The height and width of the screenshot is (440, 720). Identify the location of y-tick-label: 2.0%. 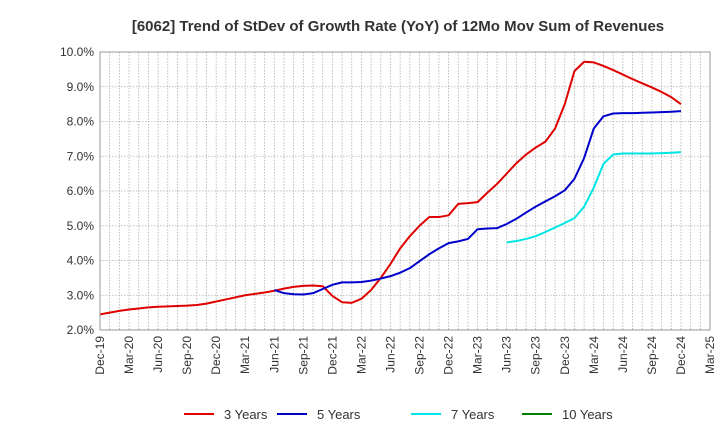
(81, 330).